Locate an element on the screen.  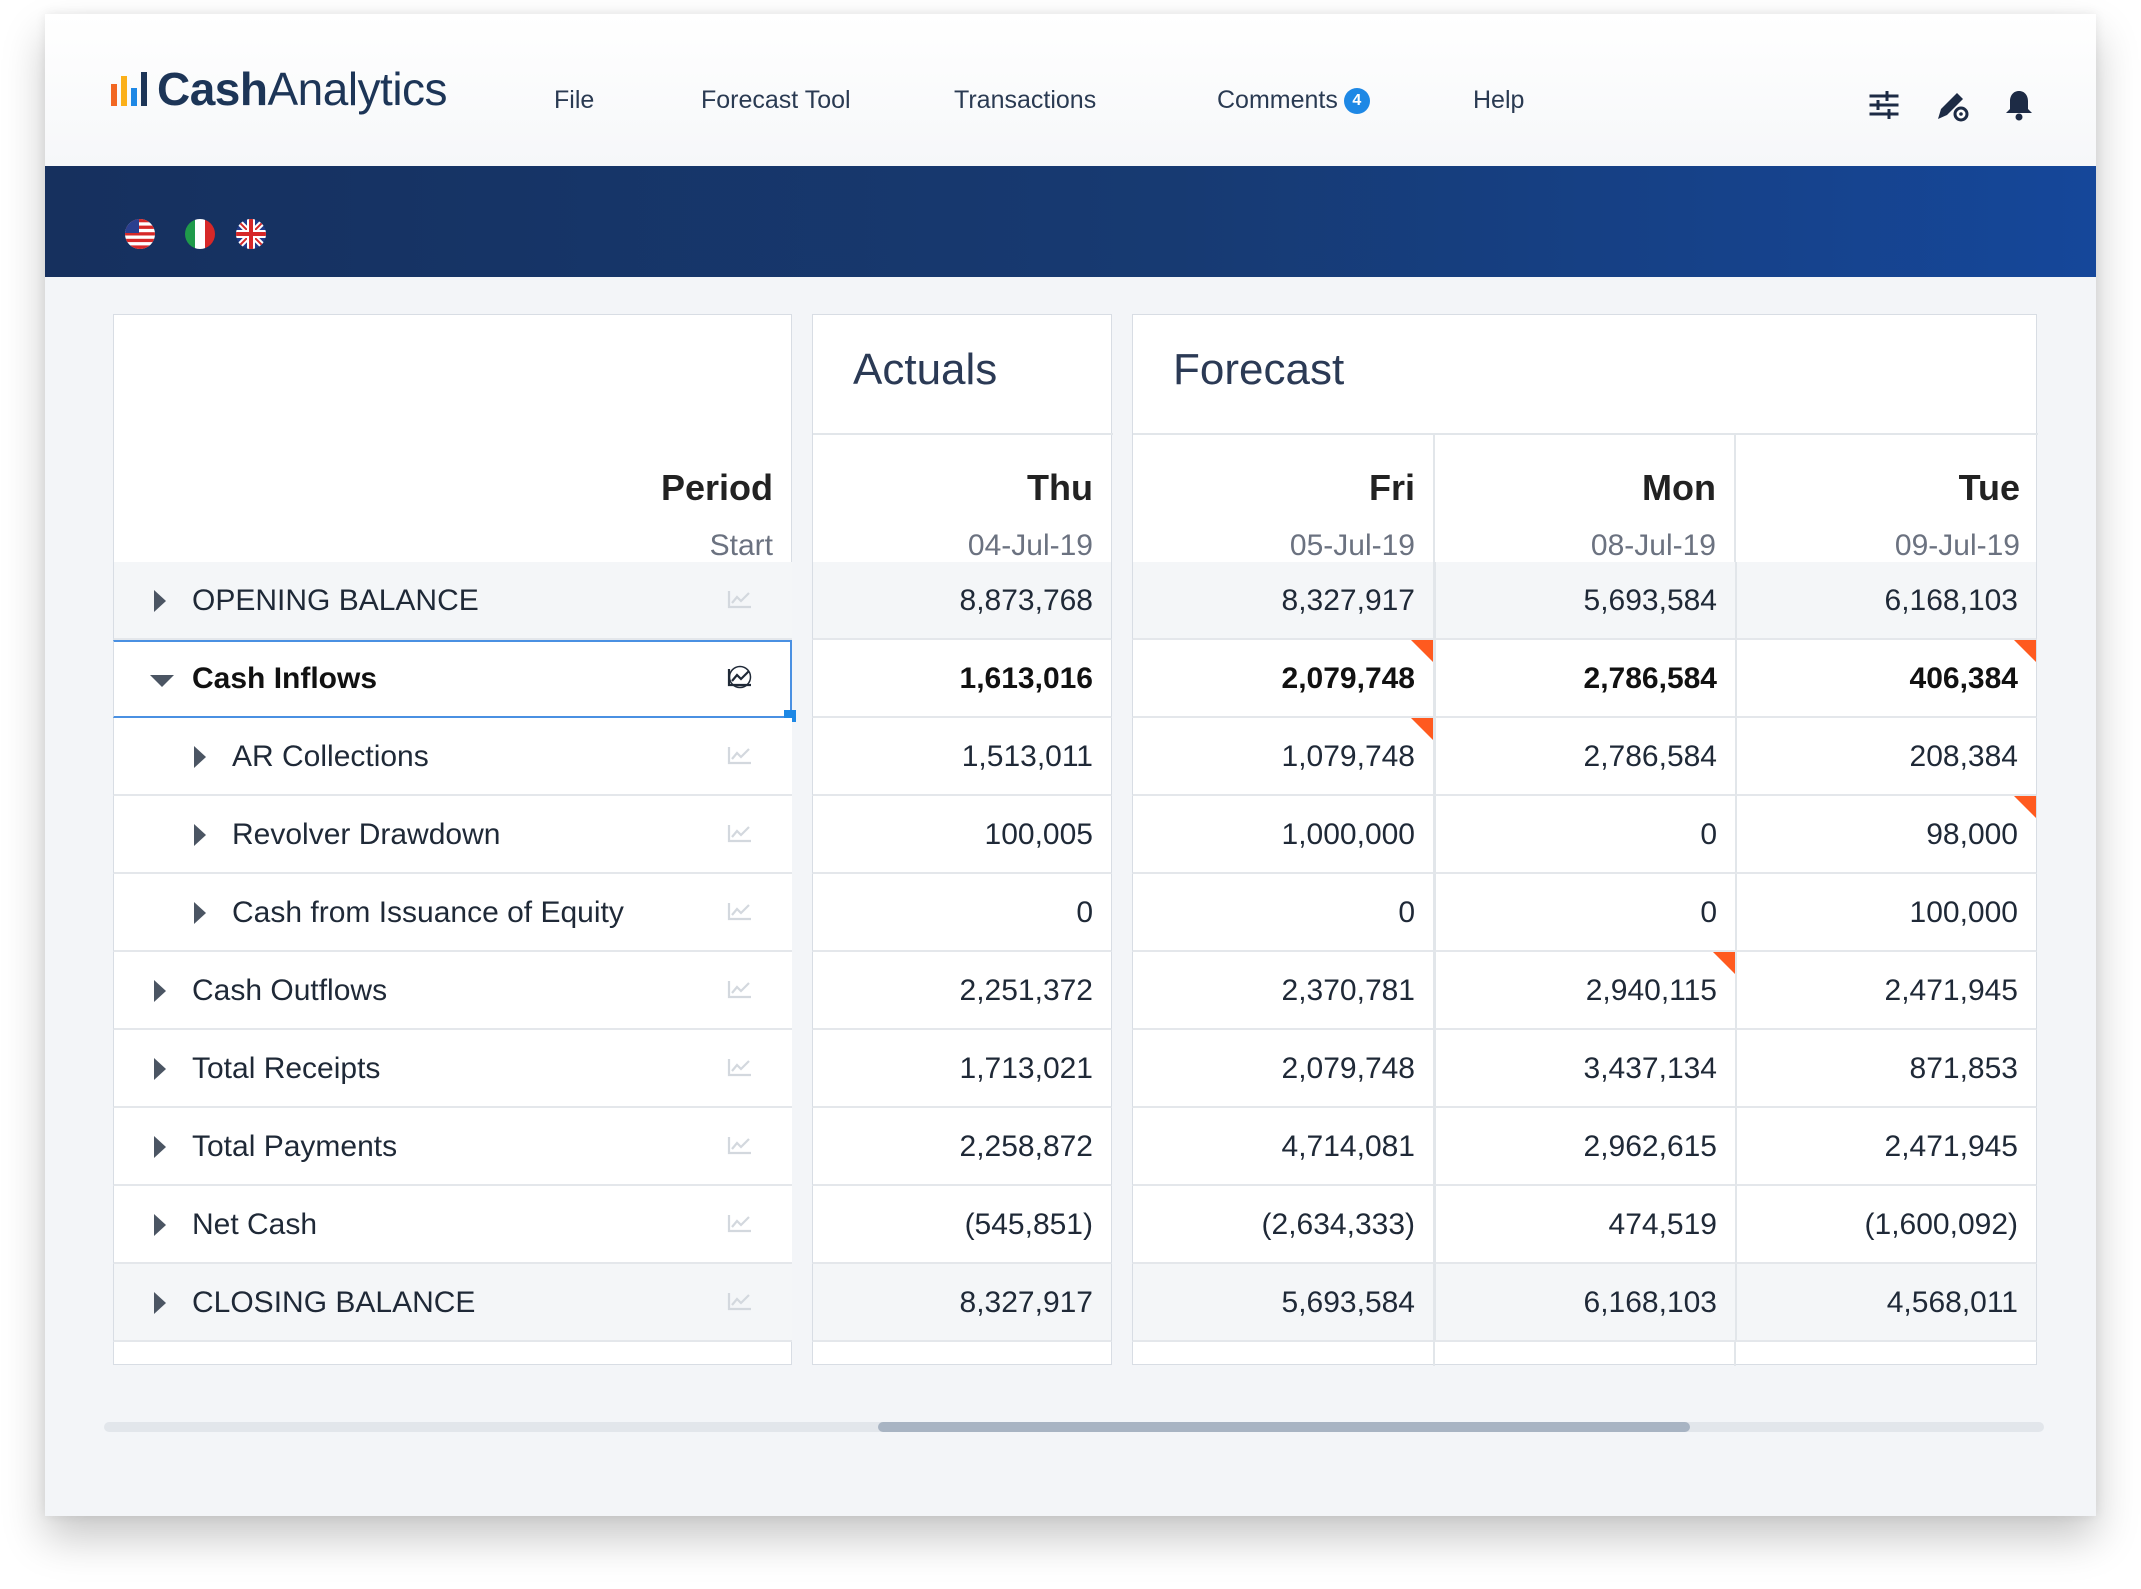
table-cell: 1,079,748 is located at coordinates (1282, 757).